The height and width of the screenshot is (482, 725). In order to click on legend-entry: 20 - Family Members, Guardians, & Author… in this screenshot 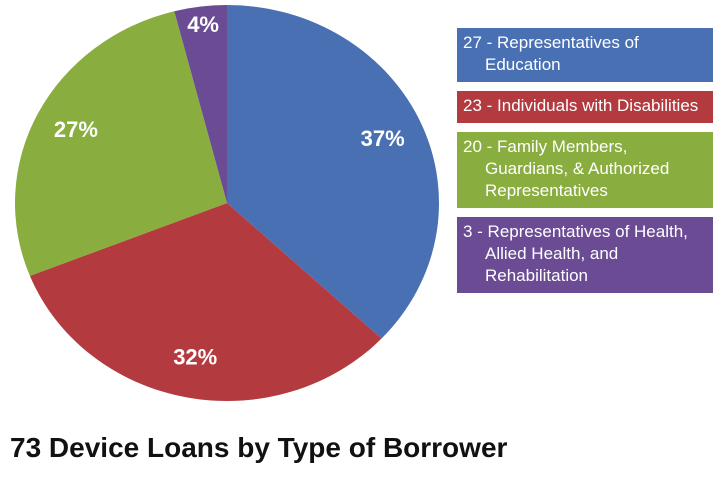, I will do `click(585, 170)`.